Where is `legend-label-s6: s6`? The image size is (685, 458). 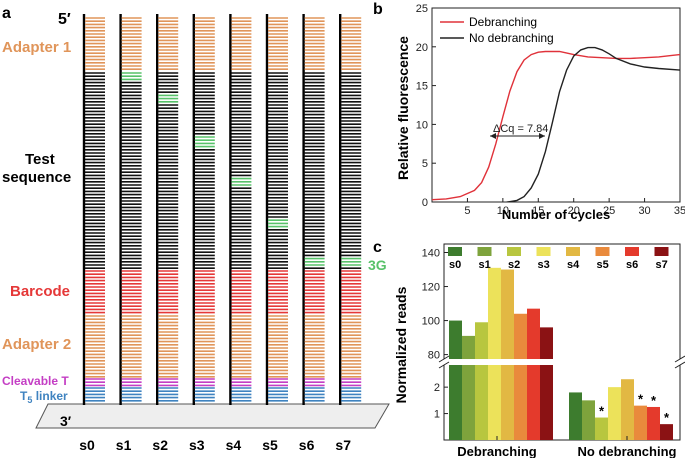 legend-label-s6: s6 is located at coordinates (632, 265).